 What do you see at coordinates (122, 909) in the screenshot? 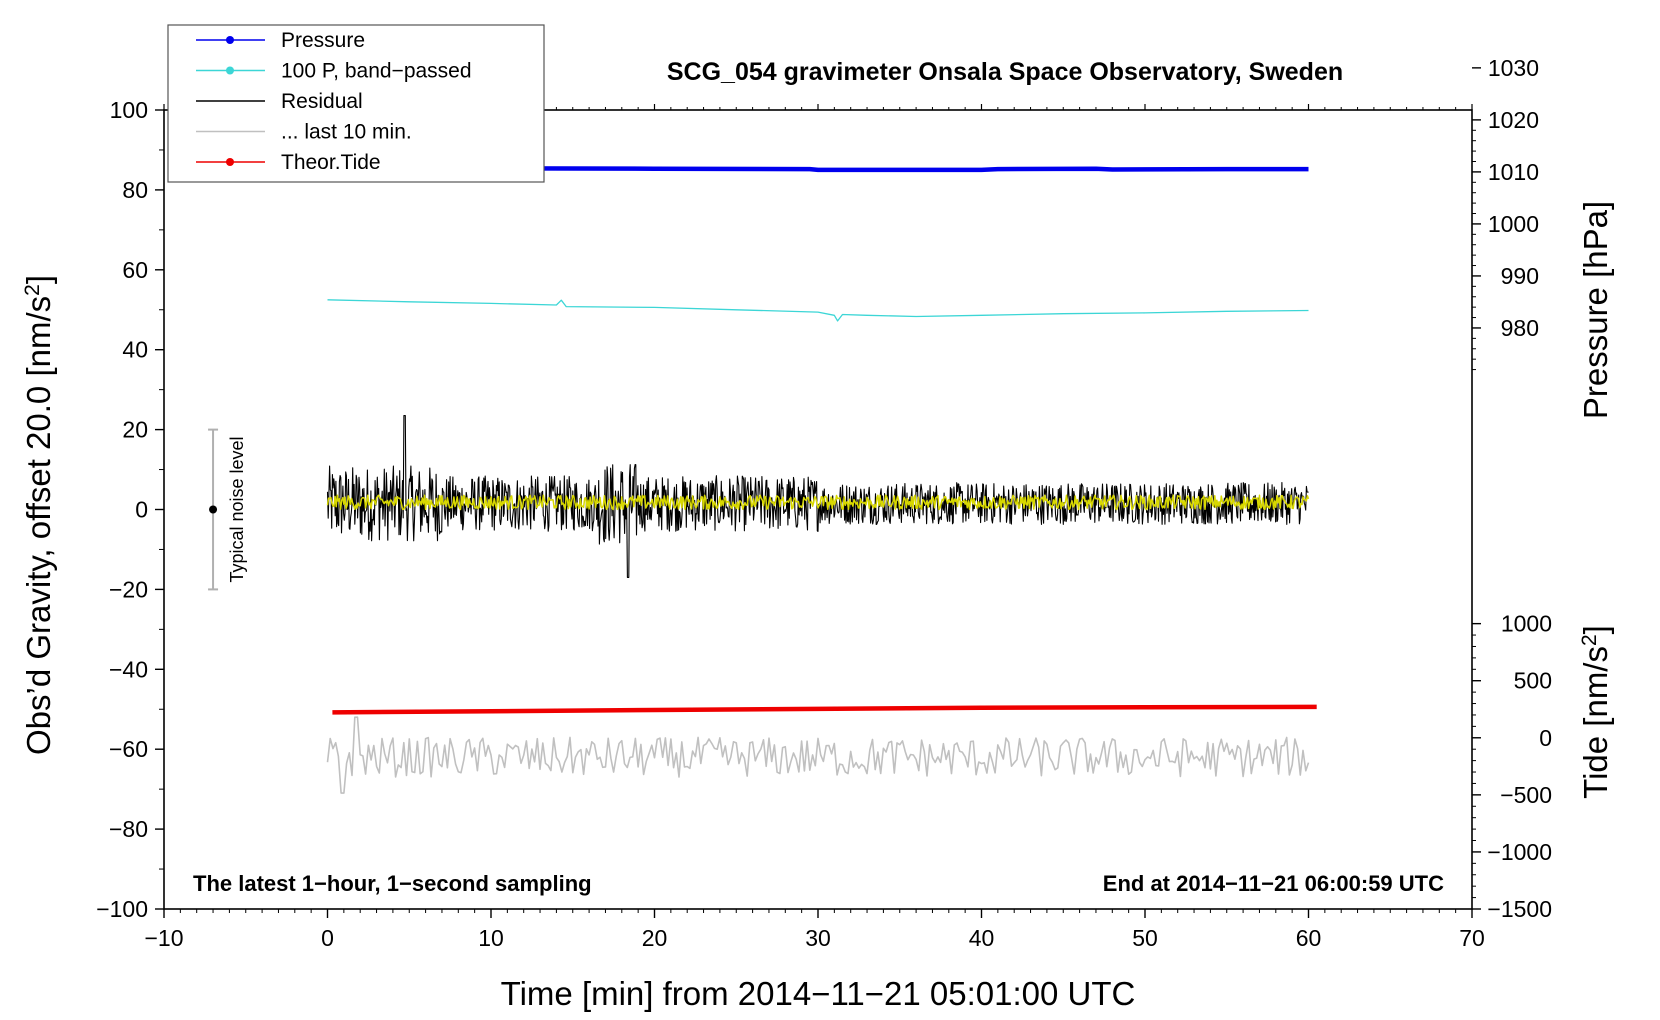
I see `y-left-tick-label: −100` at bounding box center [122, 909].